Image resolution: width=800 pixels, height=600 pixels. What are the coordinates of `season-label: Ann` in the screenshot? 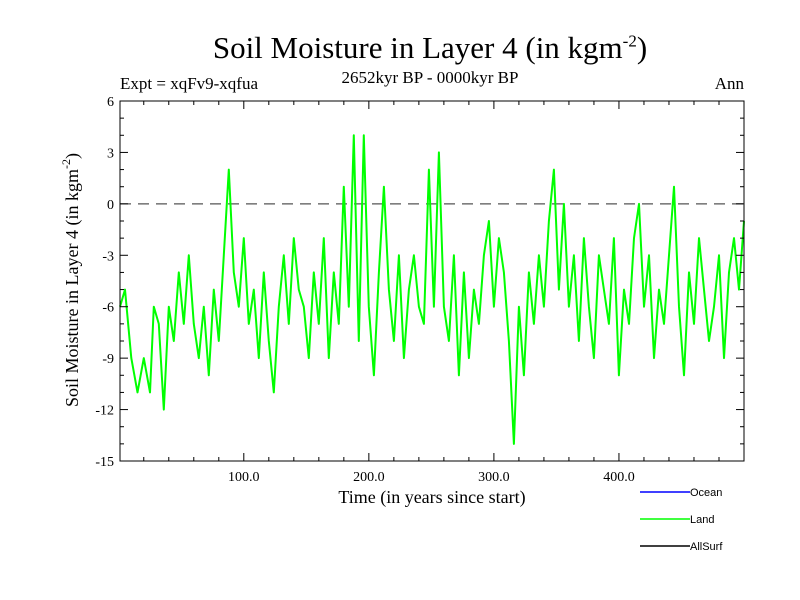 It's located at (729, 83).